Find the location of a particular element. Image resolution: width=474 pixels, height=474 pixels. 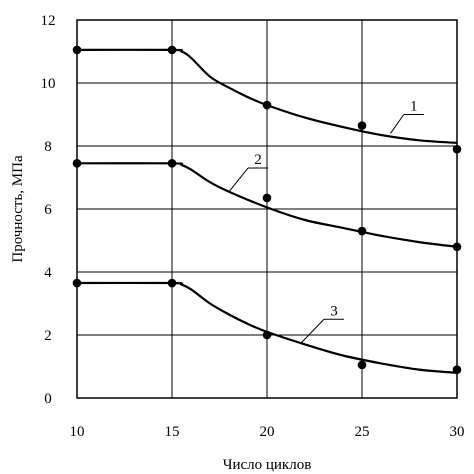

y-tick-label: 2 is located at coordinates (48, 336).